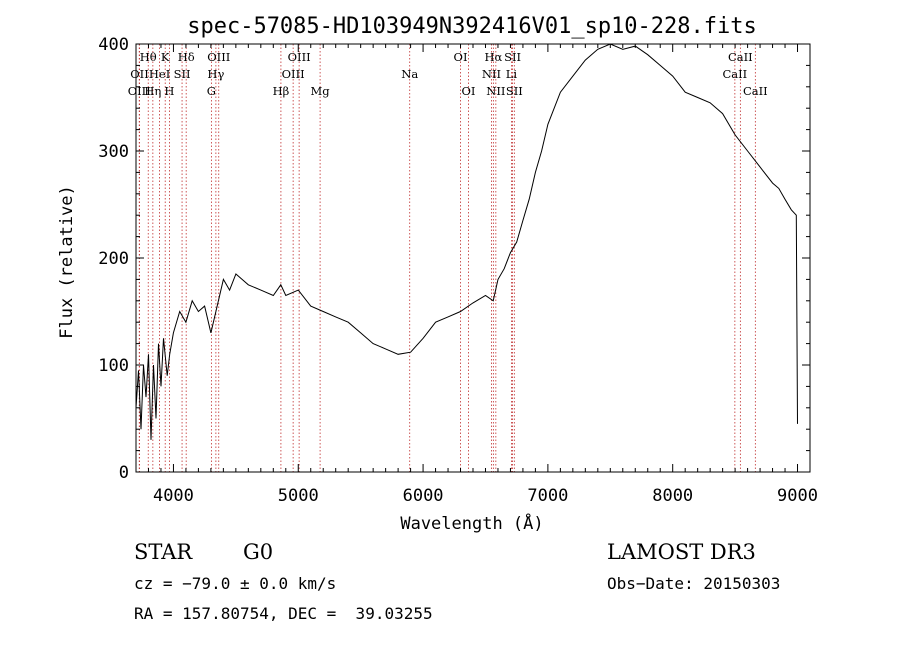  I want to click on x-tick-label: 8000, so click(672, 496).